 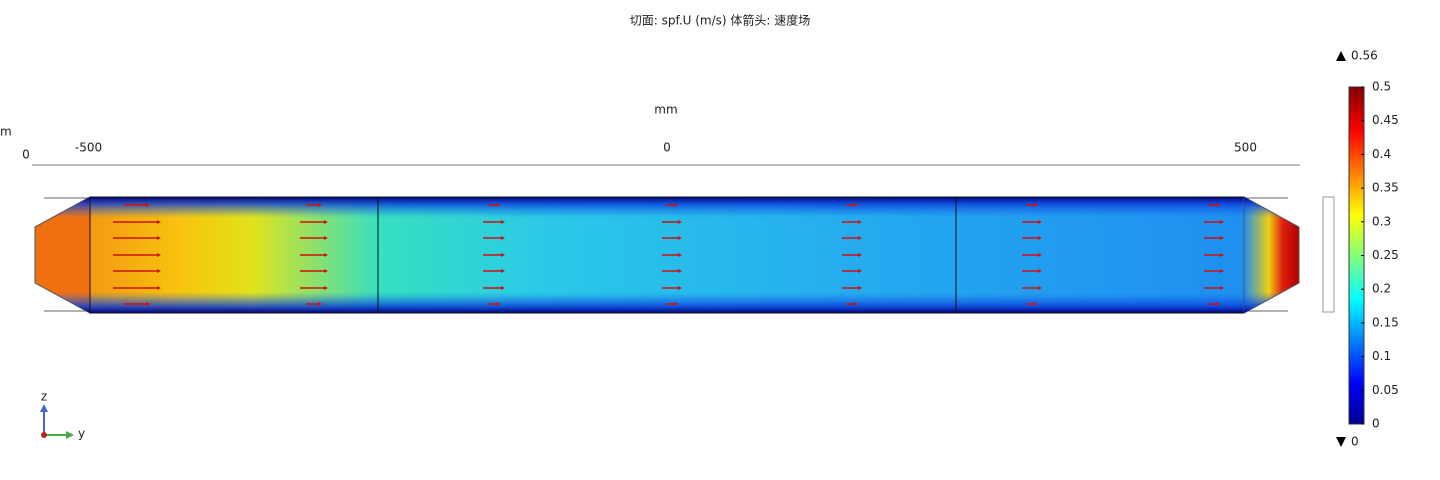 I want to click on y-arrowhead, so click(x=70, y=435).